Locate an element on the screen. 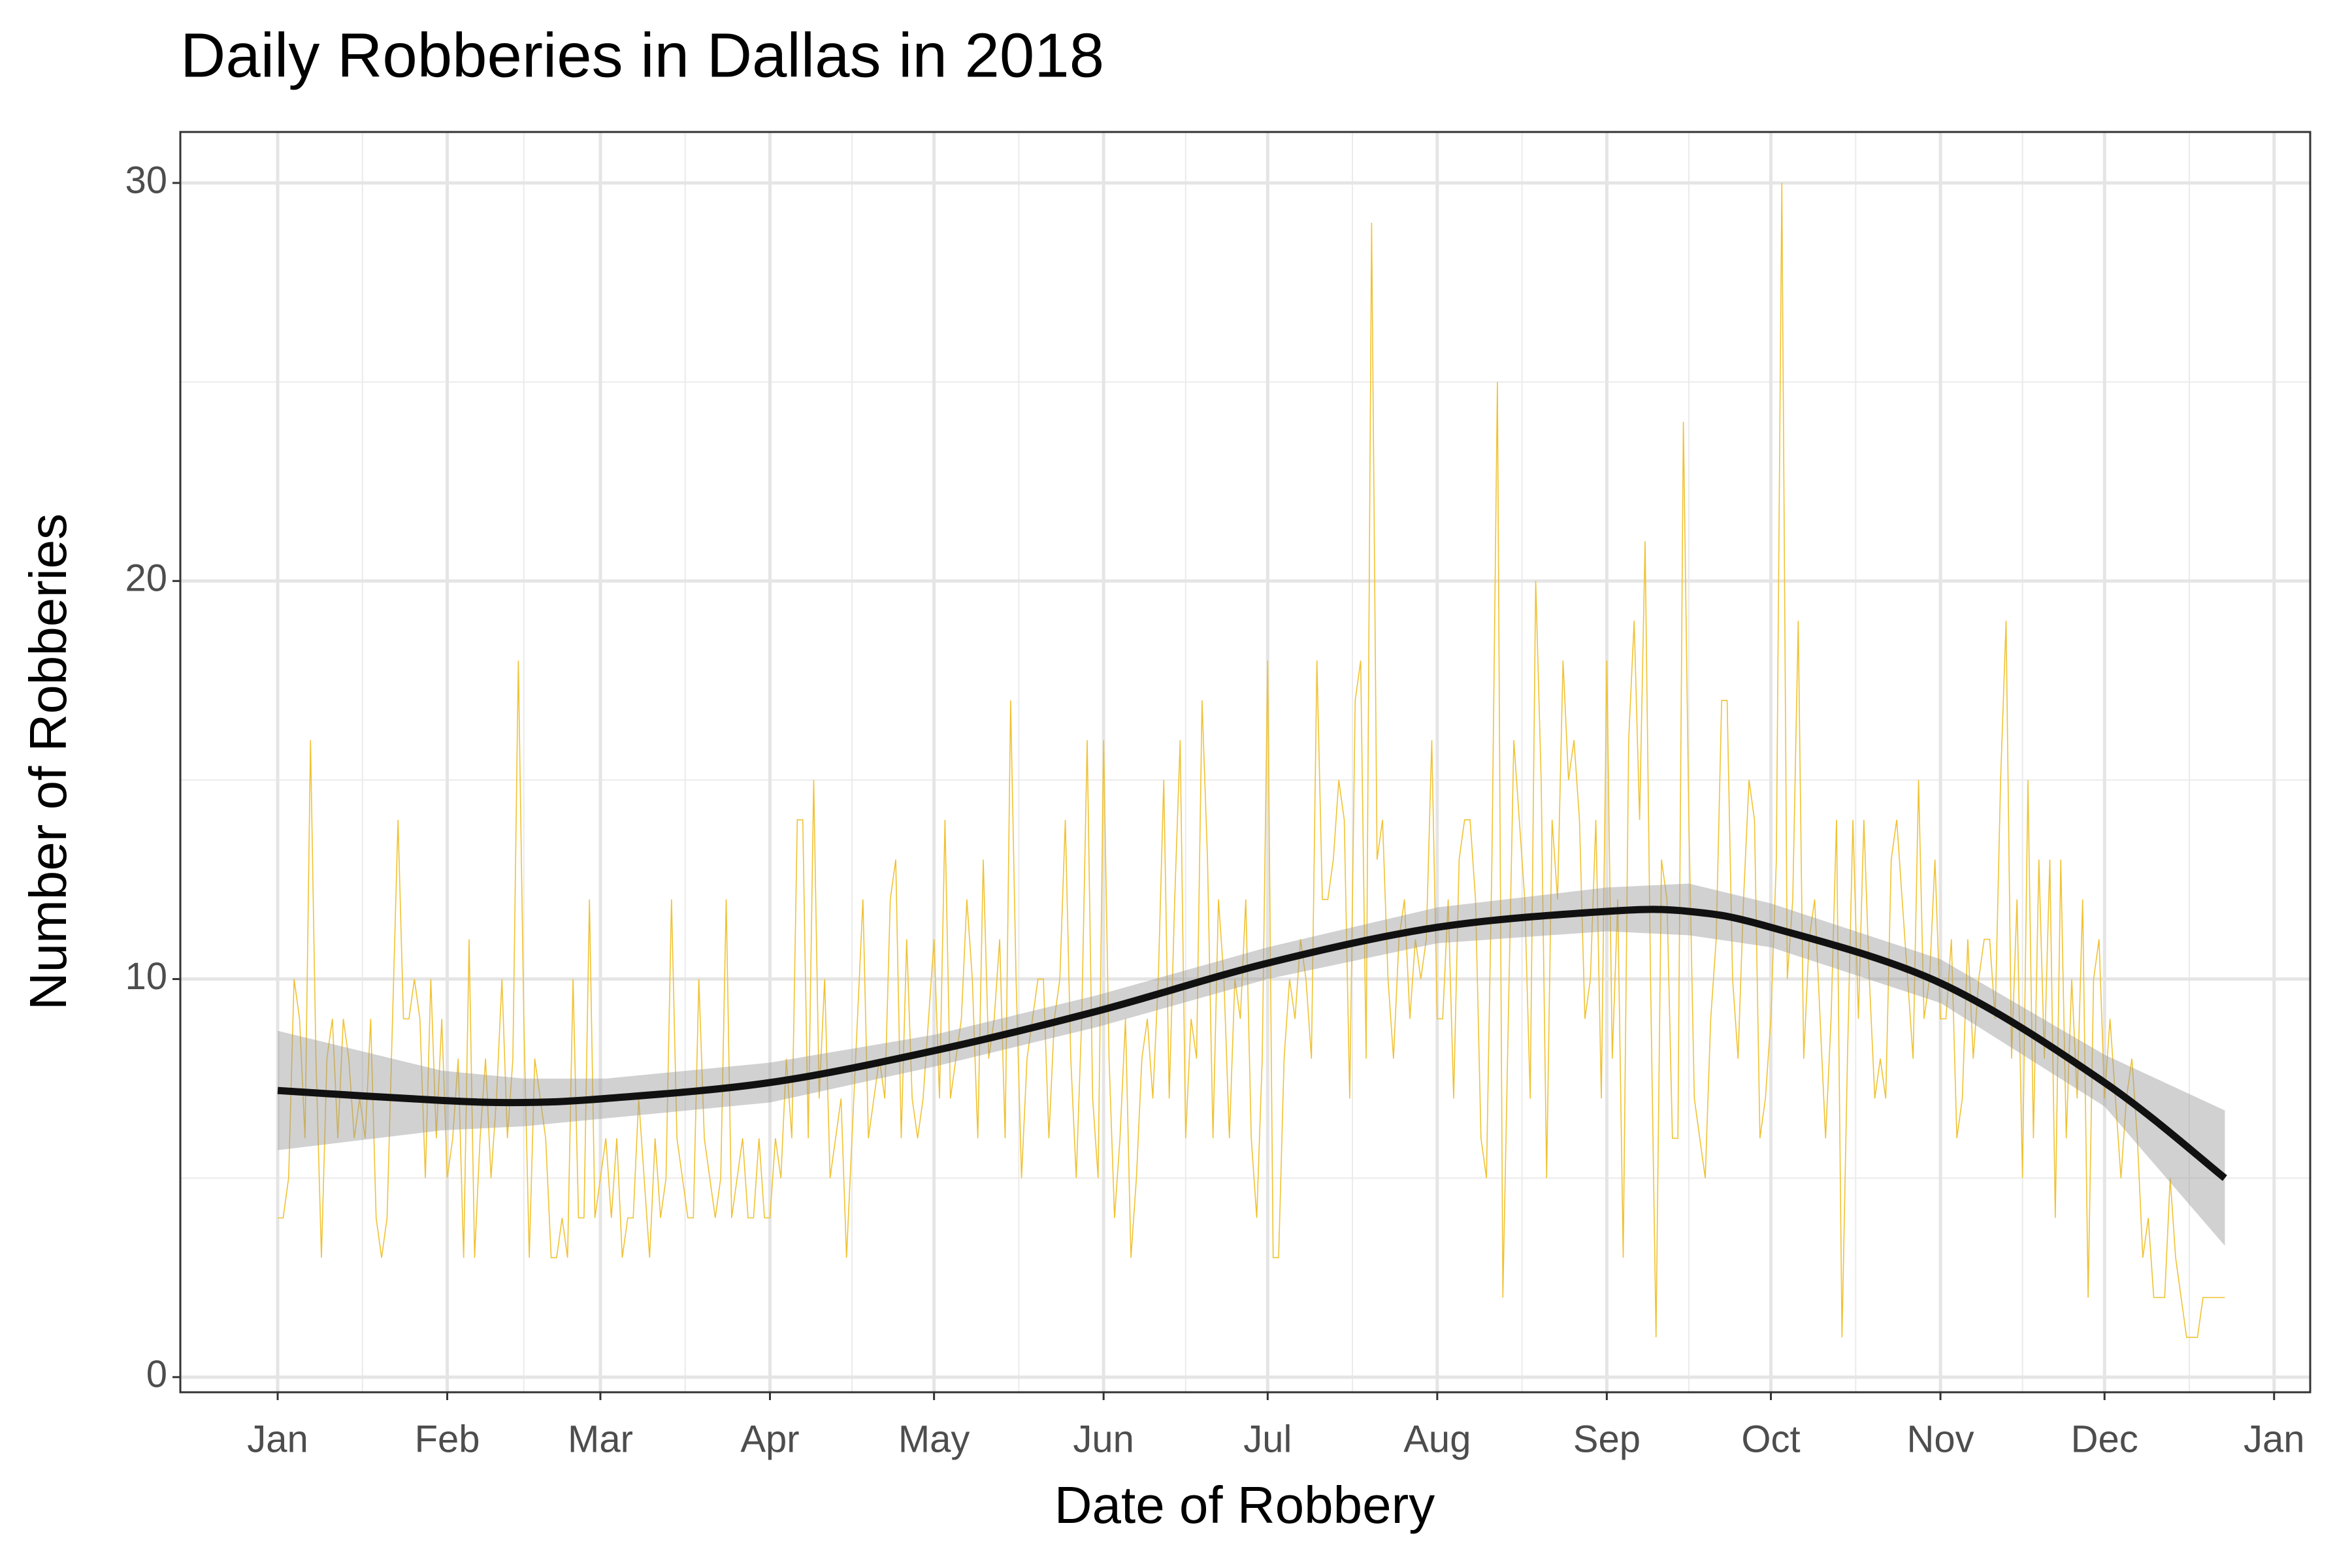 The height and width of the screenshot is (1568, 2352). x-tick-label: May is located at coordinates (934, 1439).